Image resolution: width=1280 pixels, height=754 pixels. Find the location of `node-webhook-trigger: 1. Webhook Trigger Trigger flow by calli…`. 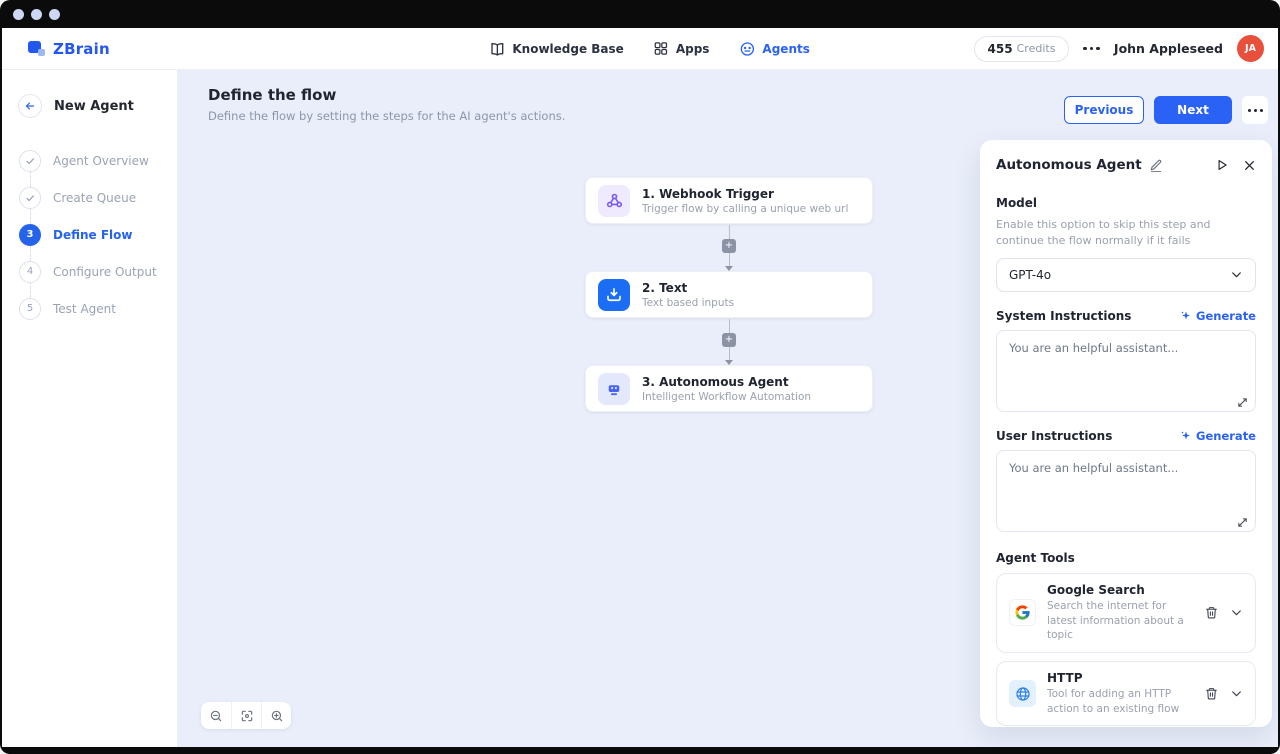

node-webhook-trigger: 1. Webhook Trigger Trigger flow by calli… is located at coordinates (729, 200).